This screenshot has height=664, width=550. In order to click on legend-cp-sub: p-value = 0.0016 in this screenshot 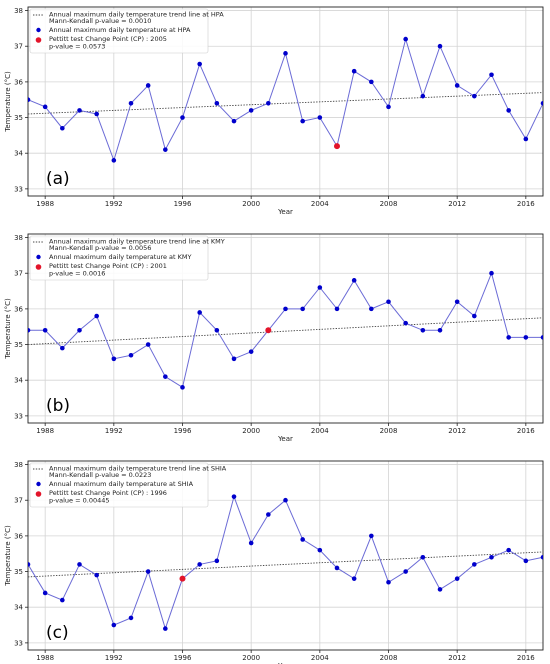, I will do `click(77, 274)`.